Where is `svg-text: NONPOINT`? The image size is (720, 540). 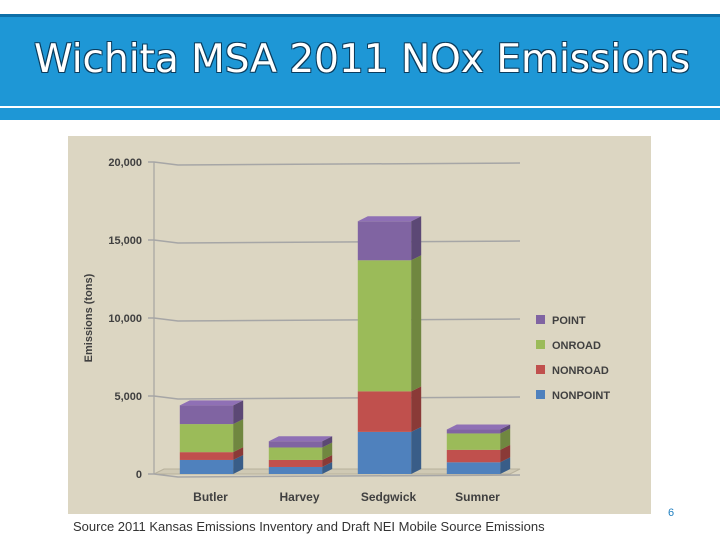
svg-text: NONPOINT is located at coordinates (581, 396).